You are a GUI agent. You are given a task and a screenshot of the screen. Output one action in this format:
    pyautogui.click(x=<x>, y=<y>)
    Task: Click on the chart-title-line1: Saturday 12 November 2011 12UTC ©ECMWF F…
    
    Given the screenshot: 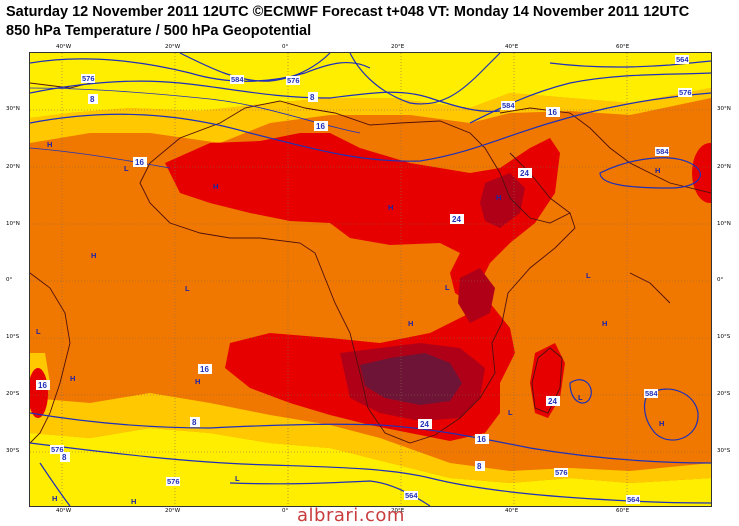 What is the action you would take?
    pyautogui.click(x=348, y=12)
    